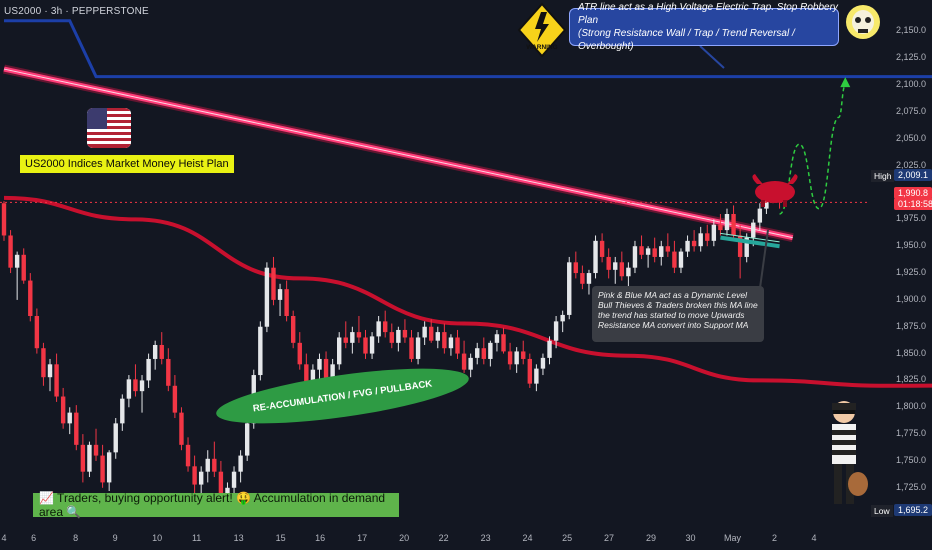 The height and width of the screenshot is (550, 932). What do you see at coordinates (913, 193) in the screenshot?
I see `last-price-badge: 1,990.8` at bounding box center [913, 193].